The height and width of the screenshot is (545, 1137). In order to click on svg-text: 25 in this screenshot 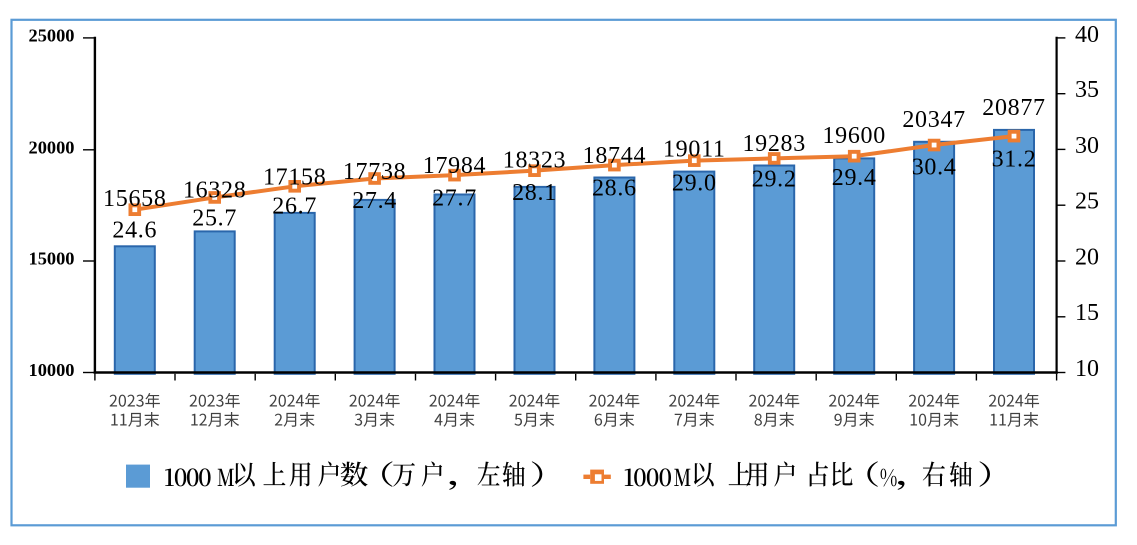, I will do `click(1087, 202)`.